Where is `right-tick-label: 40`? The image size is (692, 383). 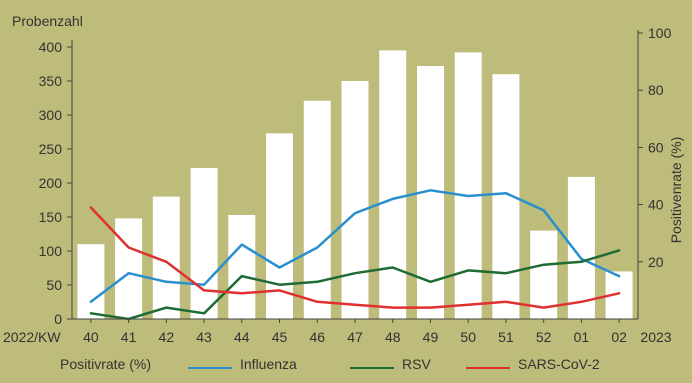 right-tick-label: 40 is located at coordinates (656, 205).